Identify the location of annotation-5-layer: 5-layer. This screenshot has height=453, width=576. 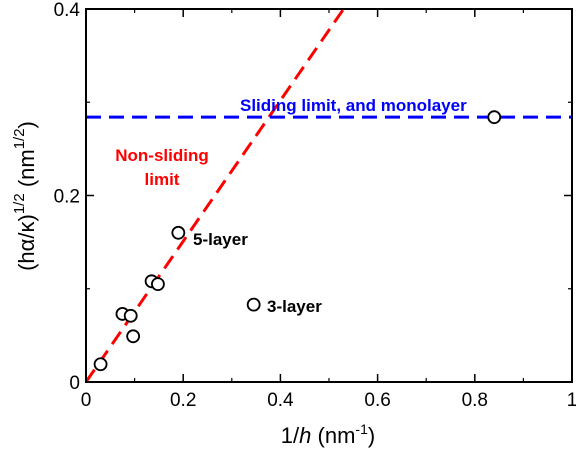
(220, 239).